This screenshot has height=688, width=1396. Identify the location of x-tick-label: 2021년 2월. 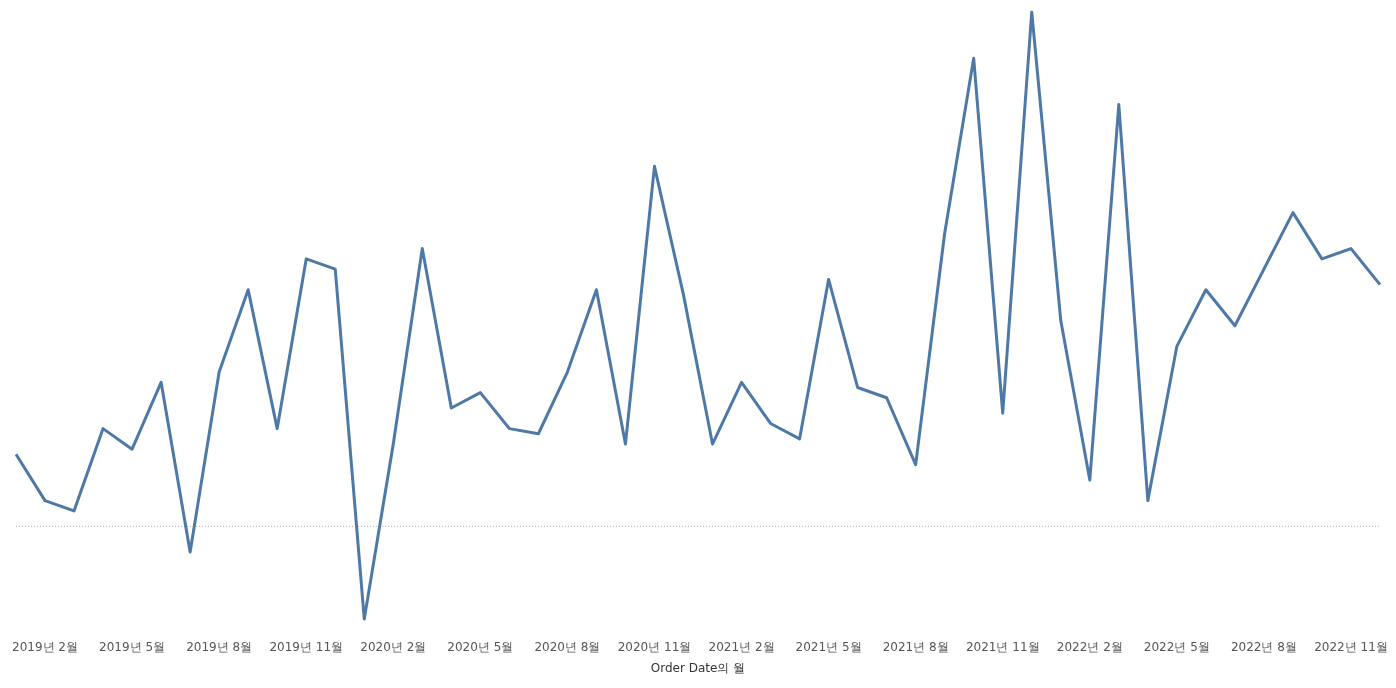
(741, 646).